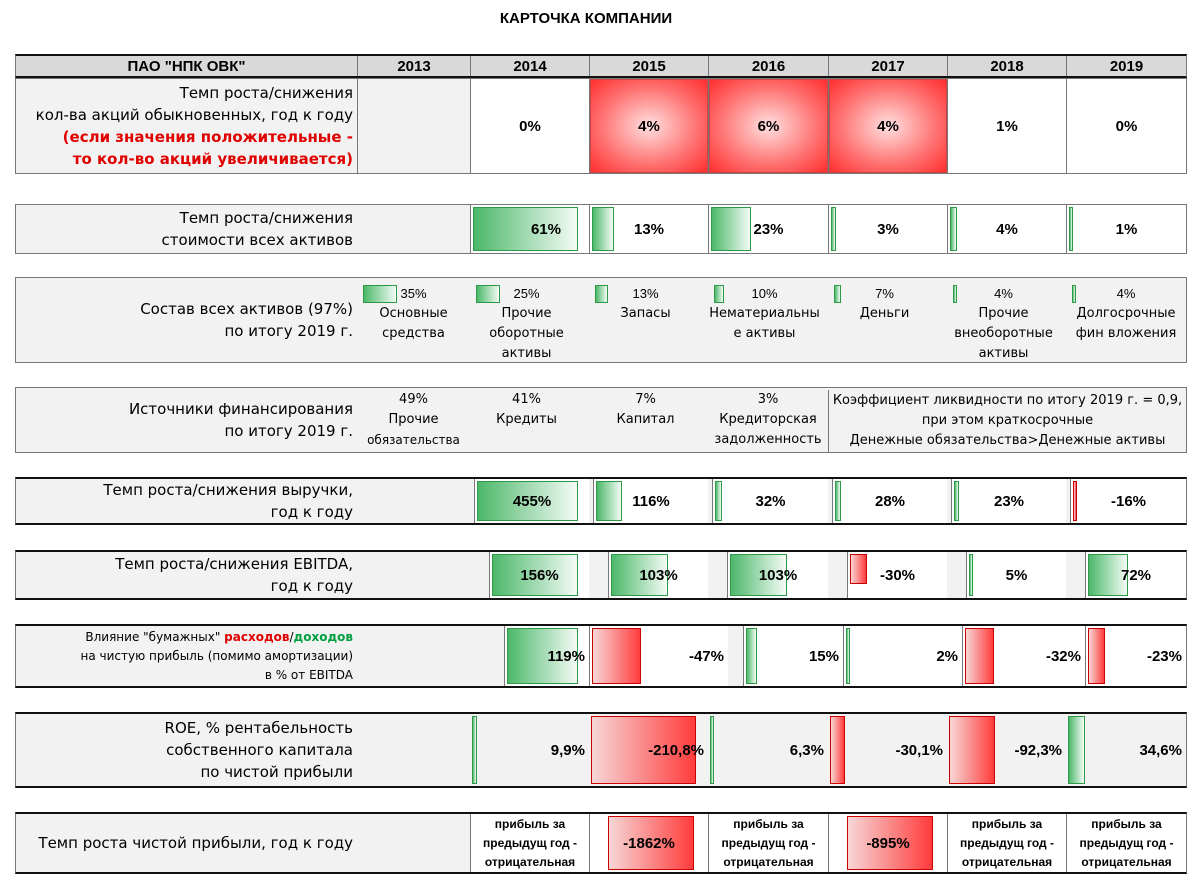  Describe the element at coordinates (539, 575) in the screenshot. I see `ebitda-value-2014: 156%` at that location.